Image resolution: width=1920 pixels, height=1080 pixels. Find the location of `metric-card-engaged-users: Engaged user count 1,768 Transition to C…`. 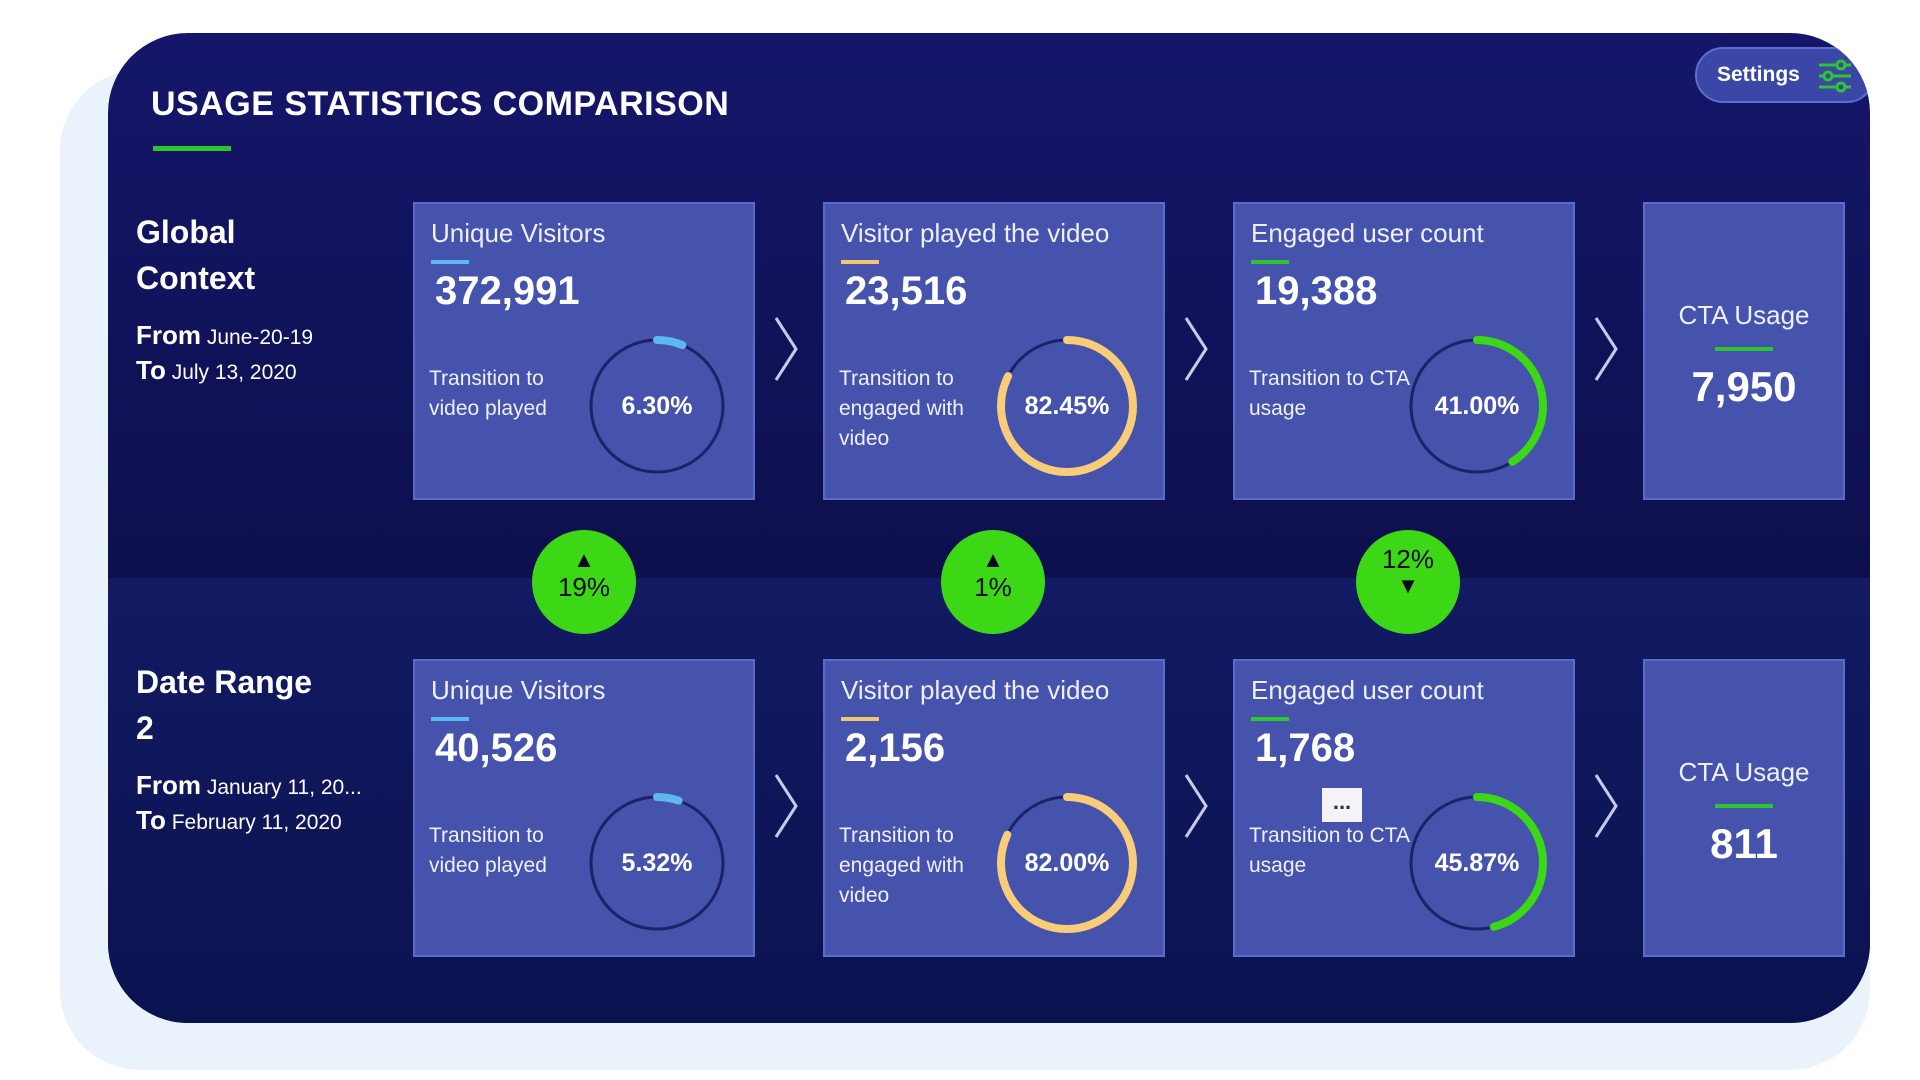

metric-card-engaged-users: Engaged user count 1,768 Transition to C… is located at coordinates (1404, 808).